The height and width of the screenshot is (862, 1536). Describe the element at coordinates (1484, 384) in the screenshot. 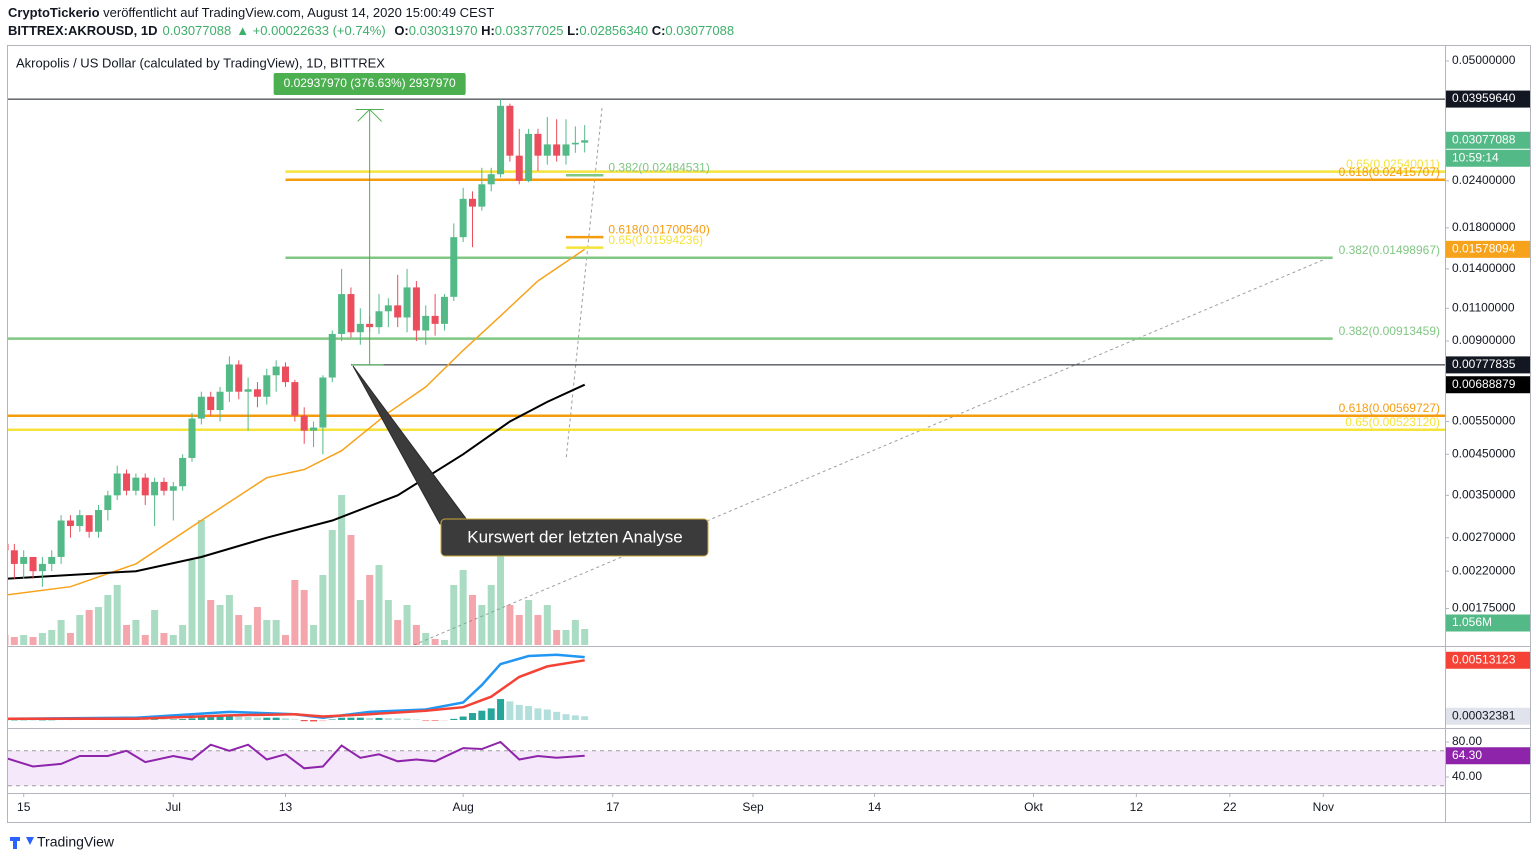

I see `ma-tag: 0.00688879` at that location.